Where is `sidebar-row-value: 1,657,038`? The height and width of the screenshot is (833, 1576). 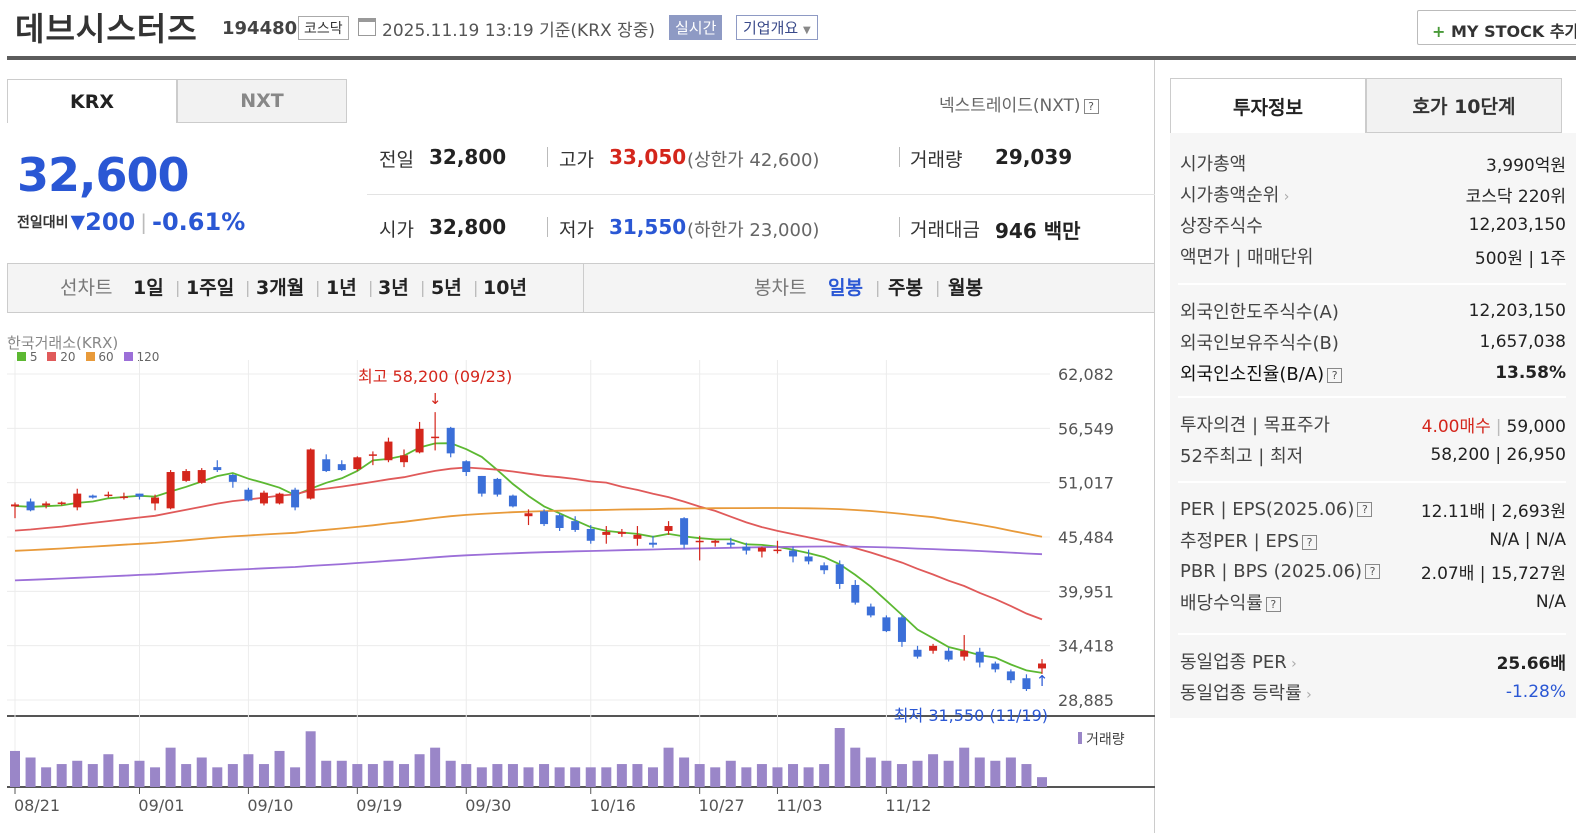
sidebar-row-value: 1,657,038 is located at coordinates (1522, 342).